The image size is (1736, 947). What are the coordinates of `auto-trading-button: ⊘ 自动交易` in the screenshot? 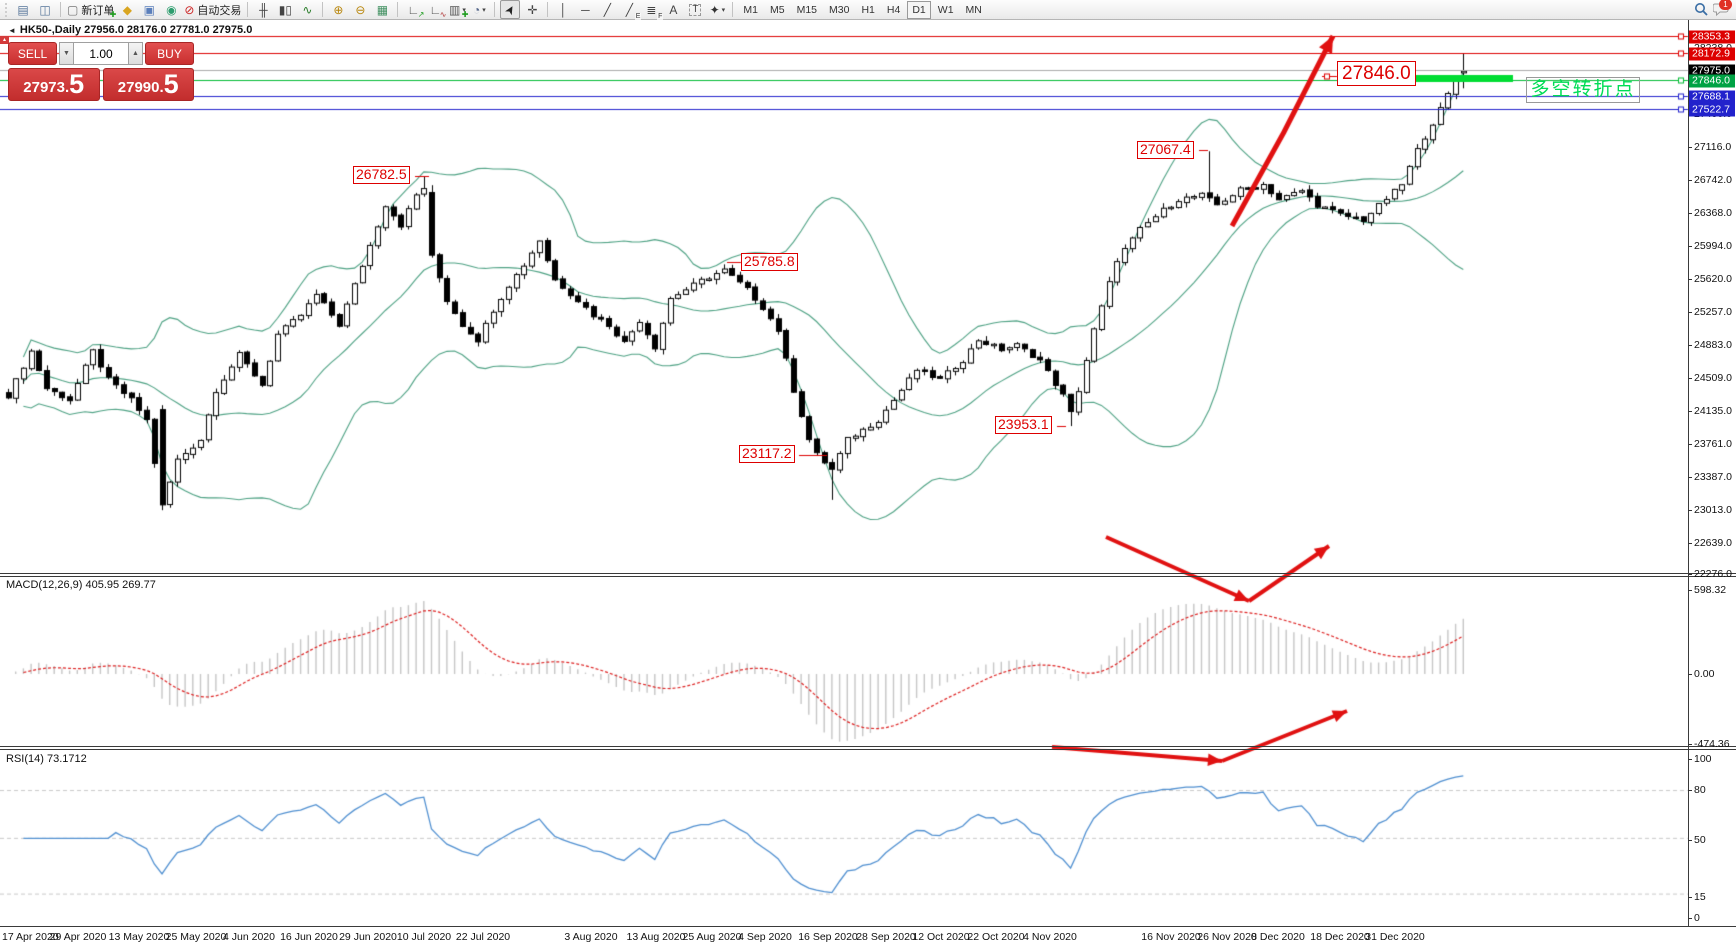 It's located at (212, 9).